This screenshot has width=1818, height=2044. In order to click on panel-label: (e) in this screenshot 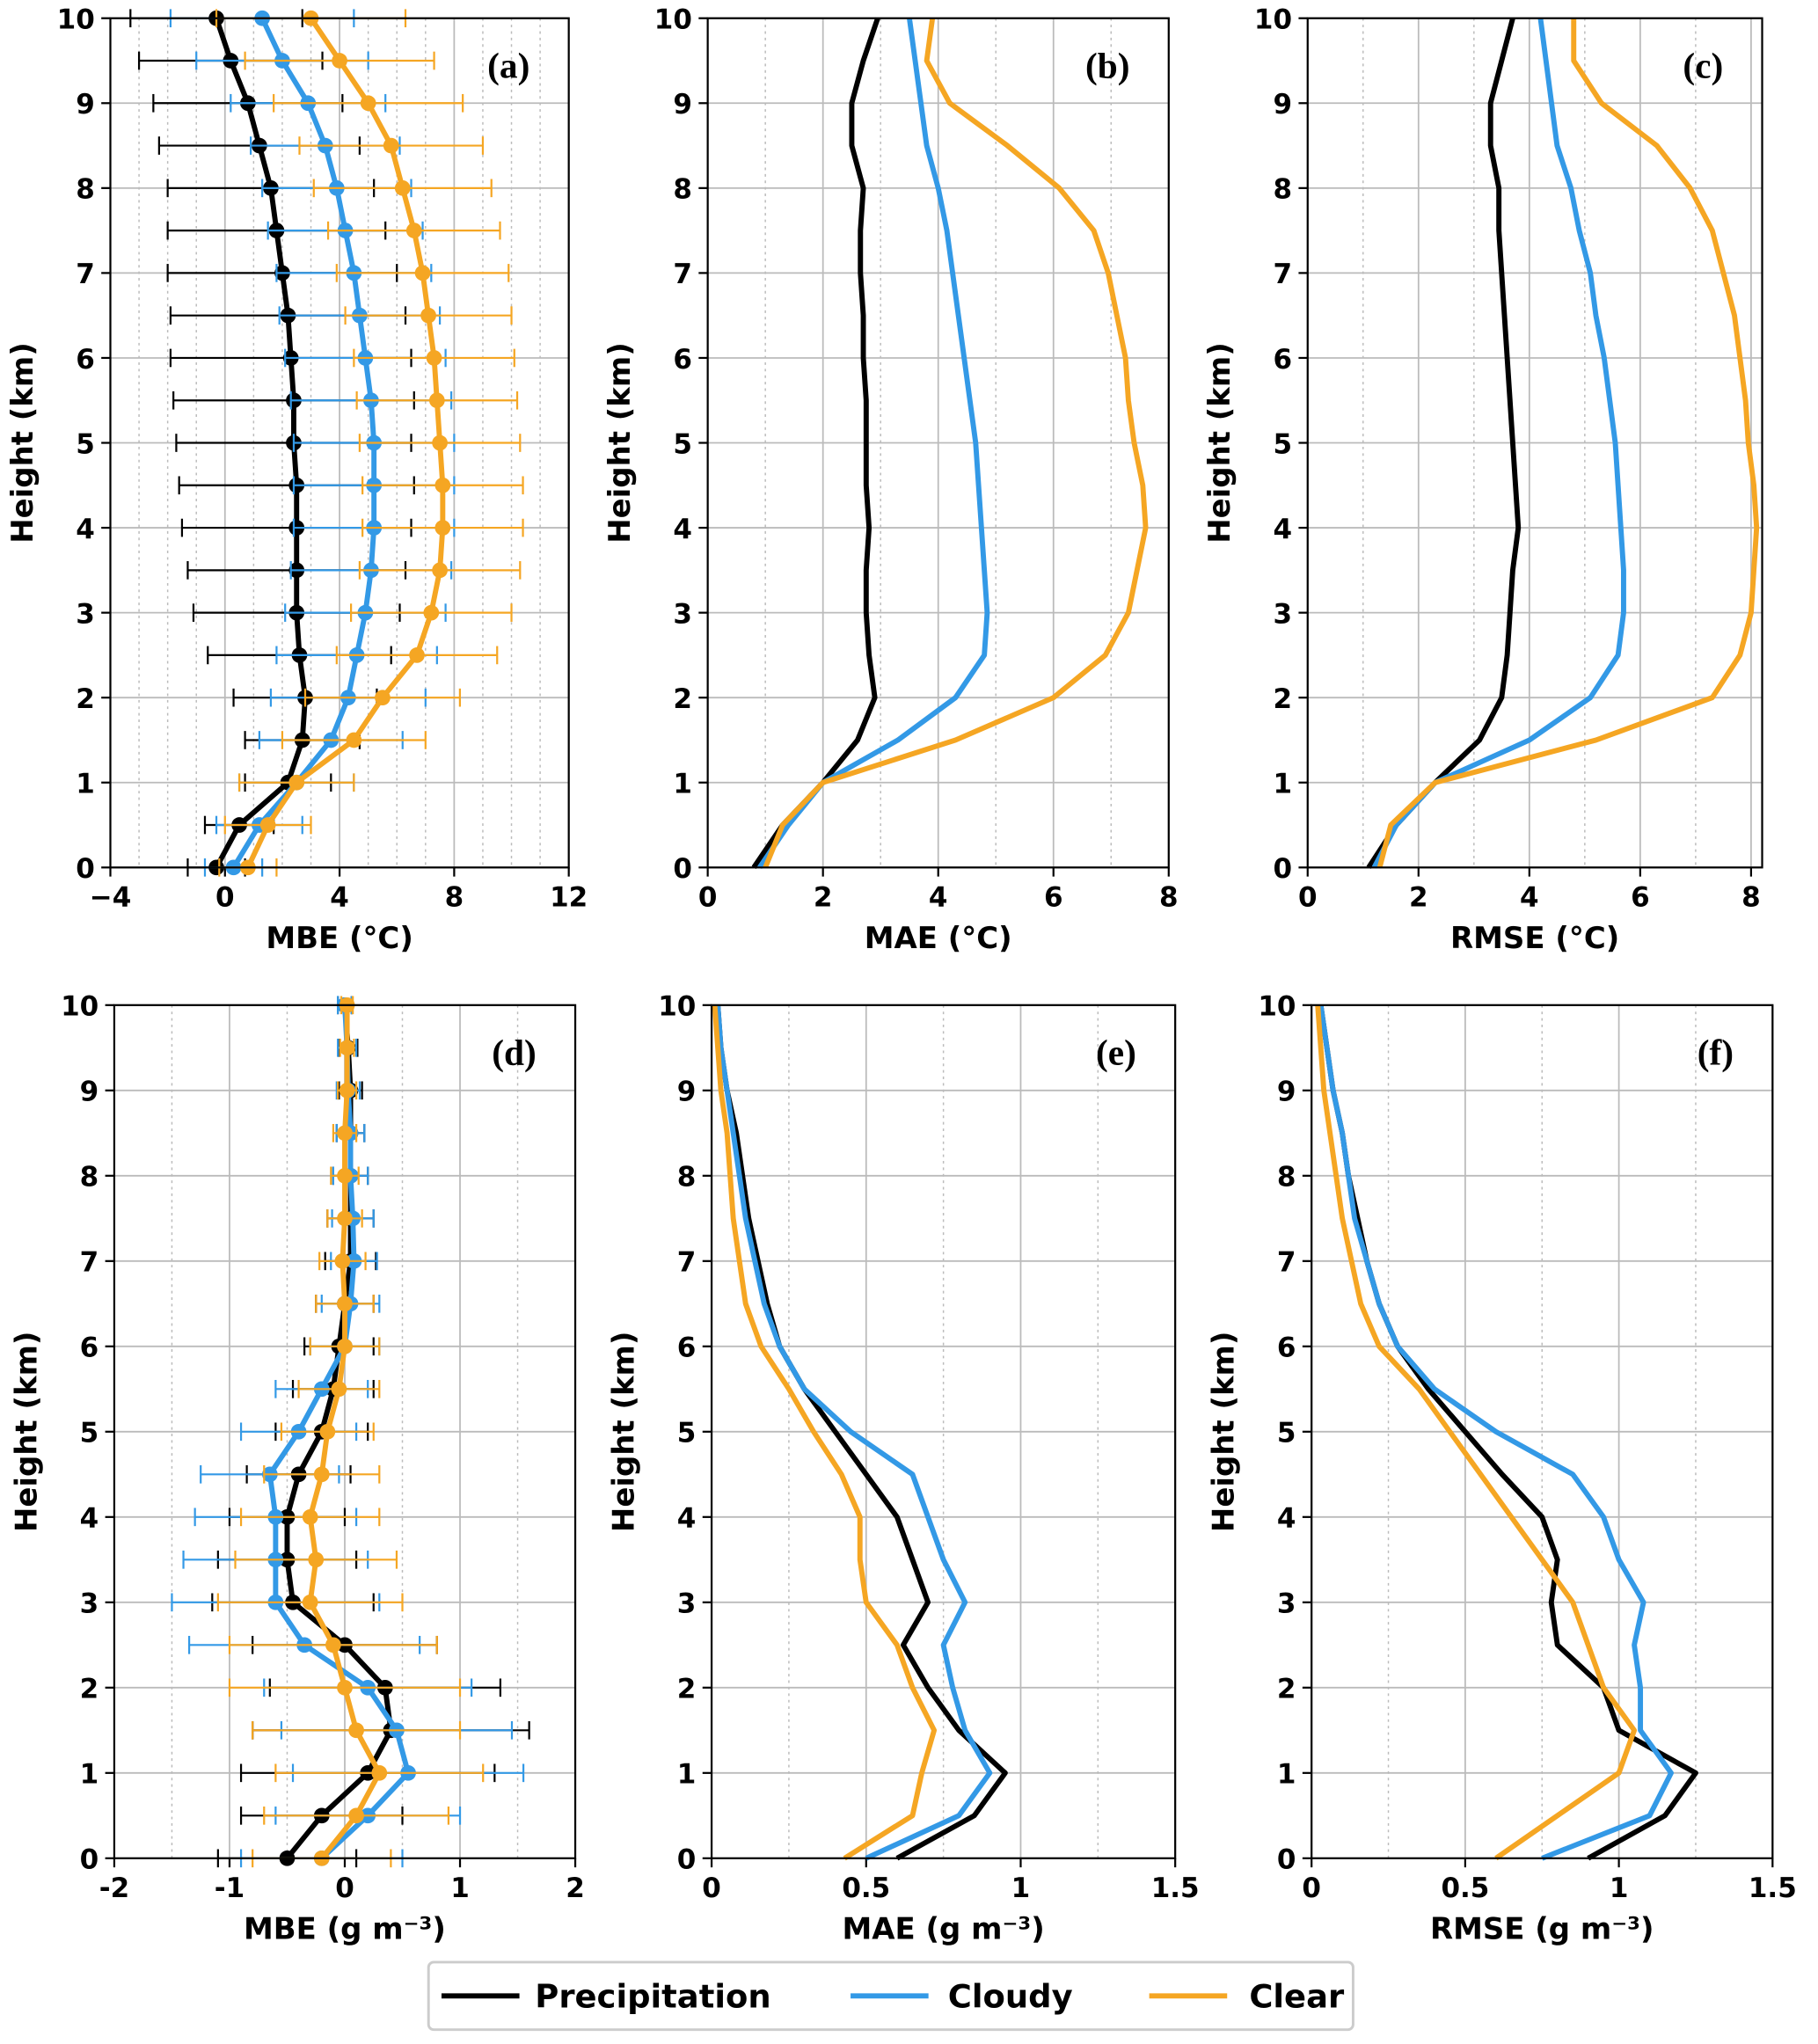, I will do `click(1116, 1053)`.